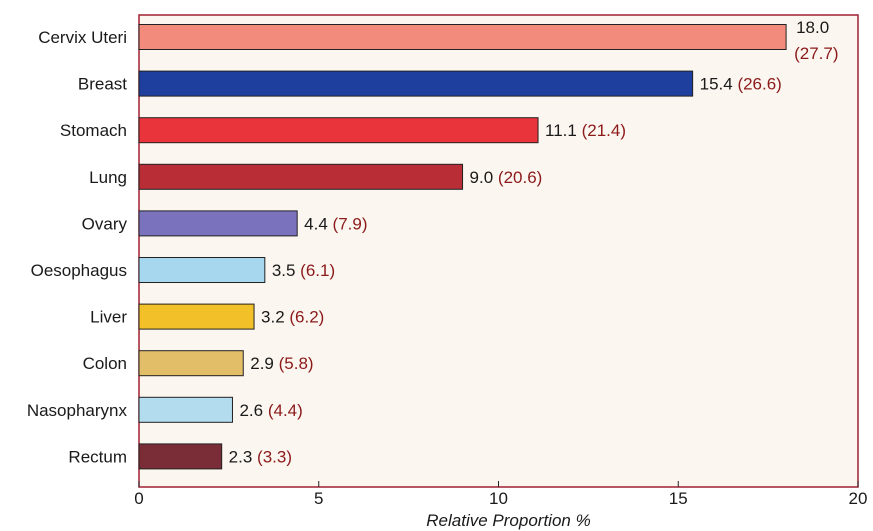 This screenshot has height=531, width=873. I want to click on value-label: 2.6 (4.4), so click(270, 410).